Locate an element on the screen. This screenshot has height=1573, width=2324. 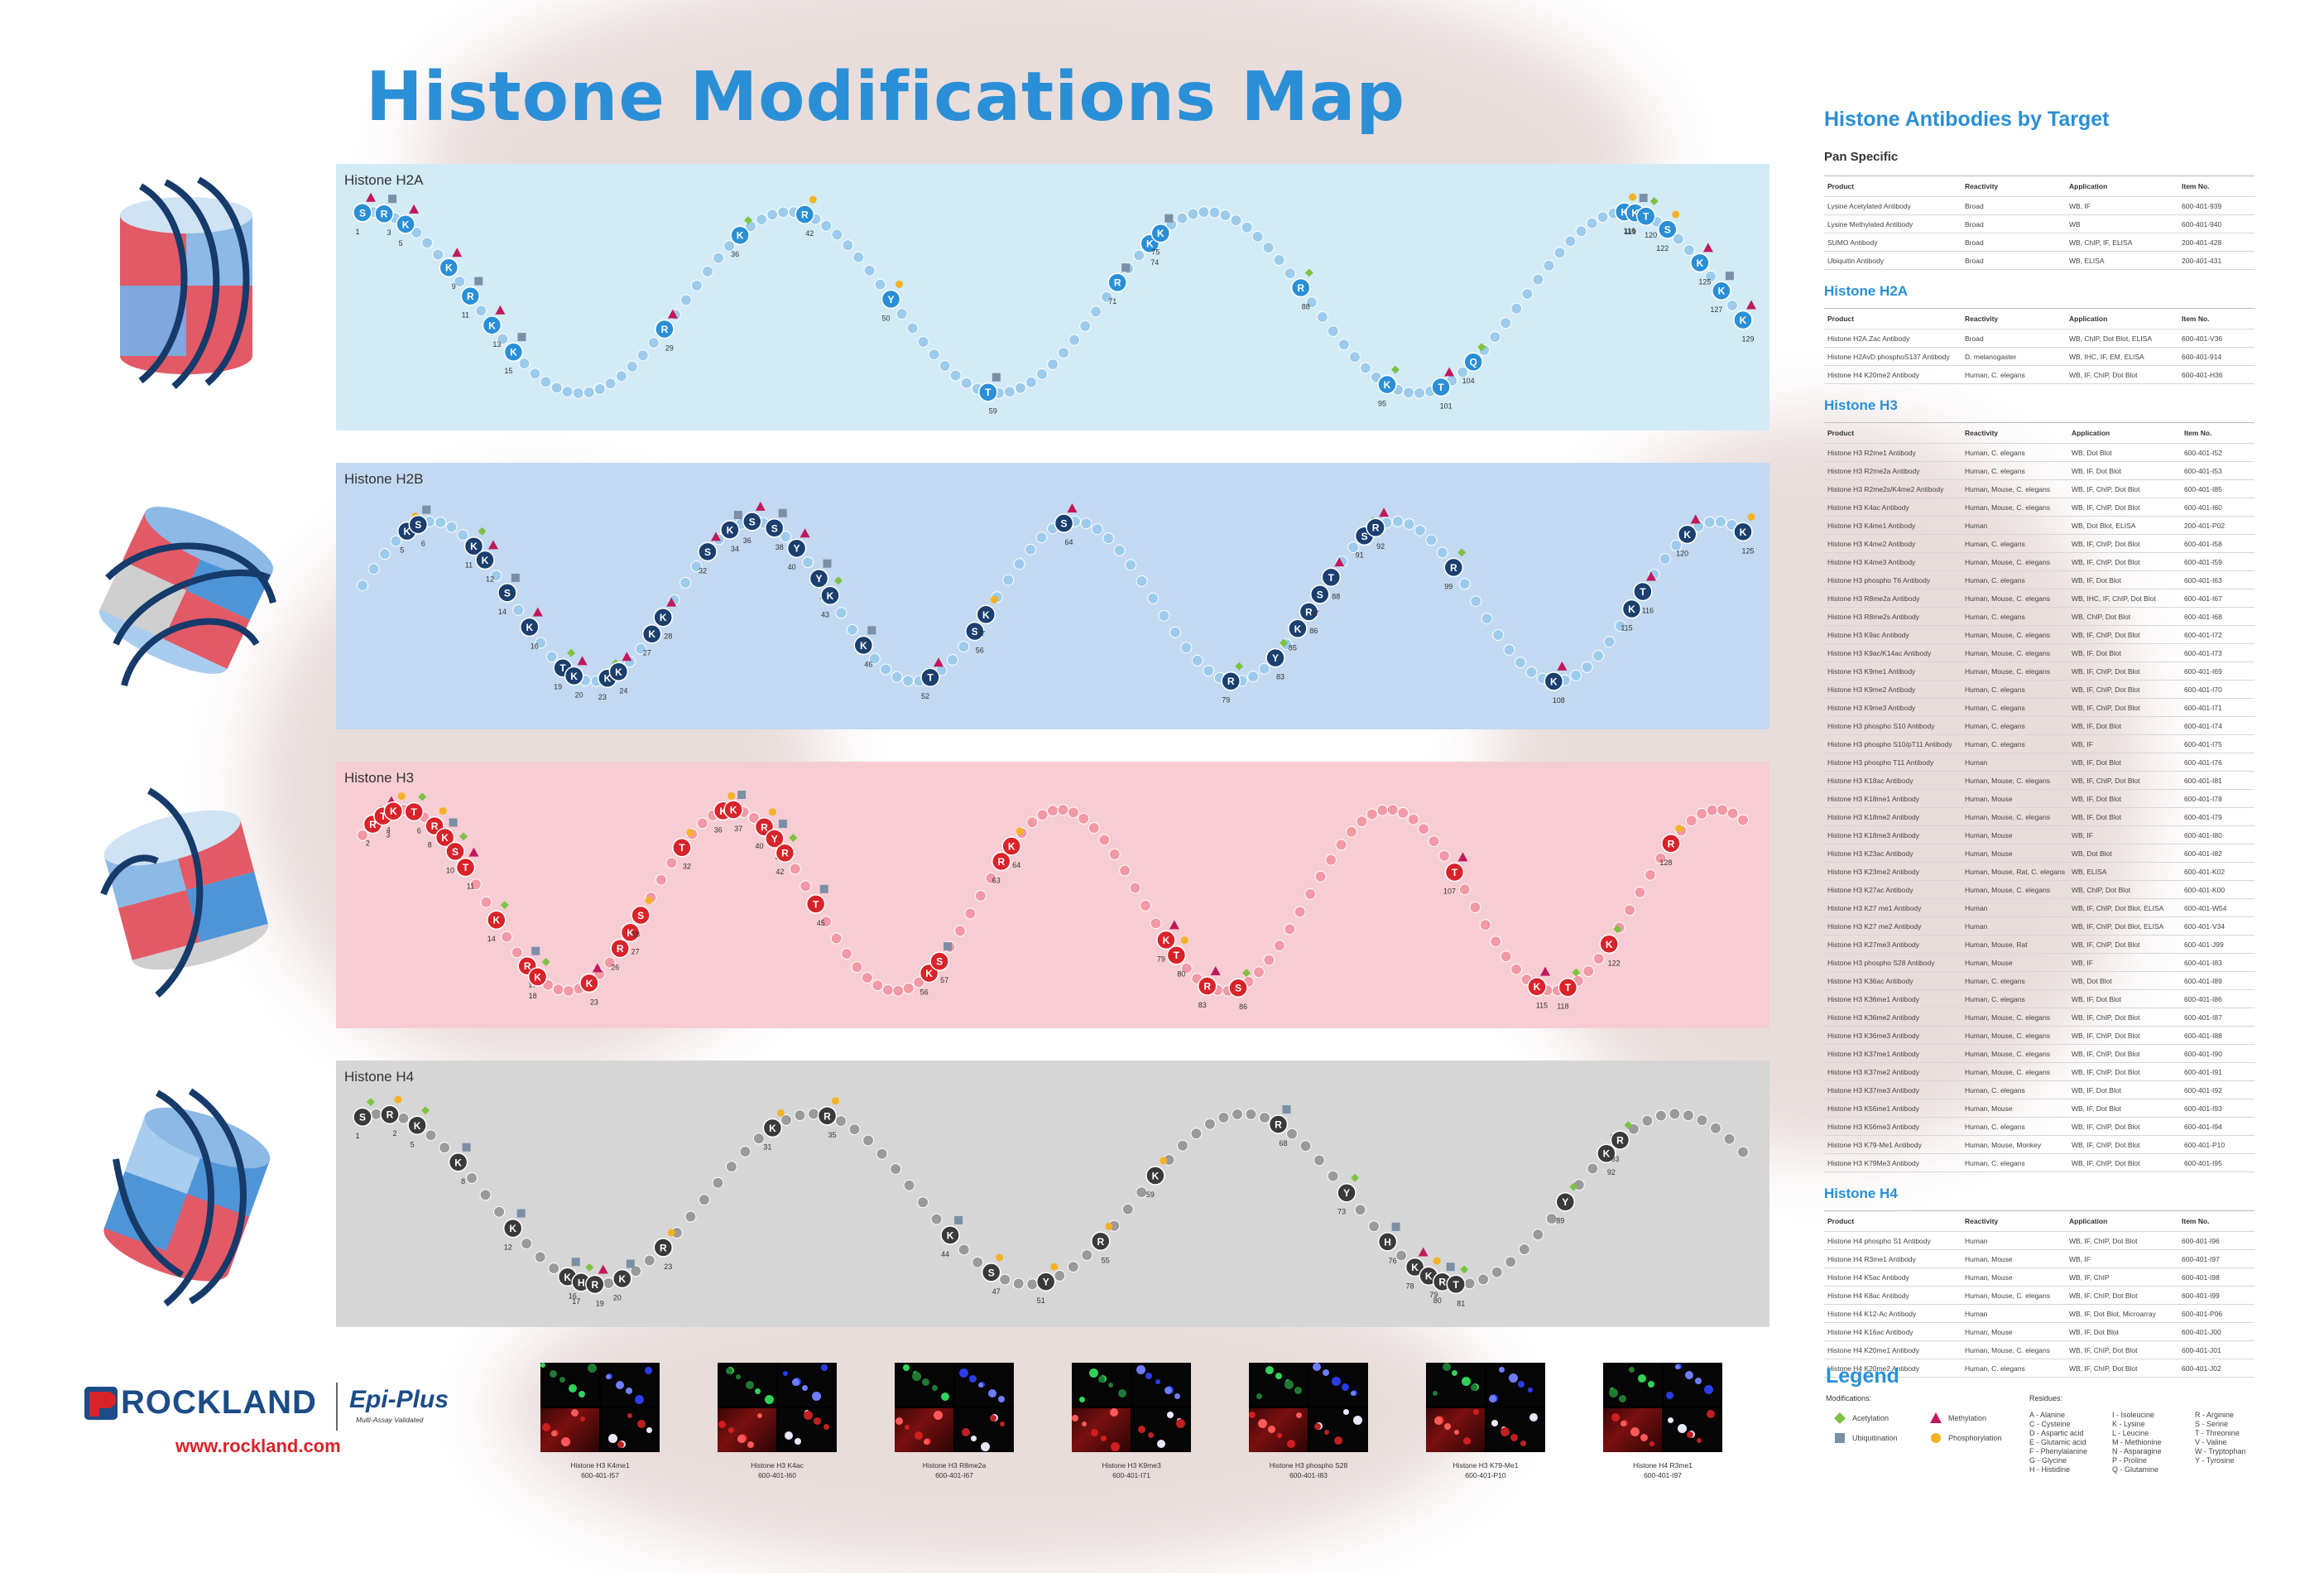
residue-letter: S is located at coordinates (363, 213).